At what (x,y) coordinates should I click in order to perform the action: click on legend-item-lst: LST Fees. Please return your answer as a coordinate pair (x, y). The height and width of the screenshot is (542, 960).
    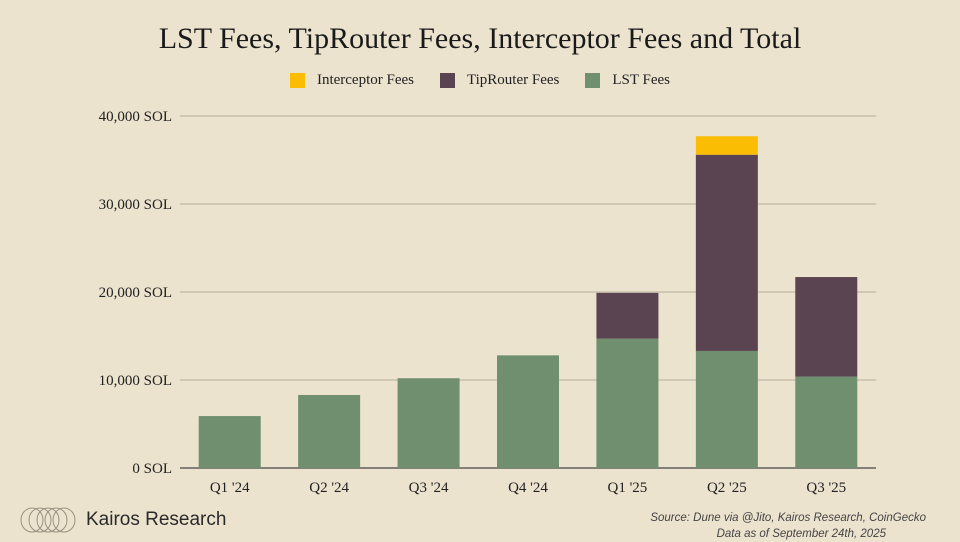
    Looking at the image, I should click on (627, 80).